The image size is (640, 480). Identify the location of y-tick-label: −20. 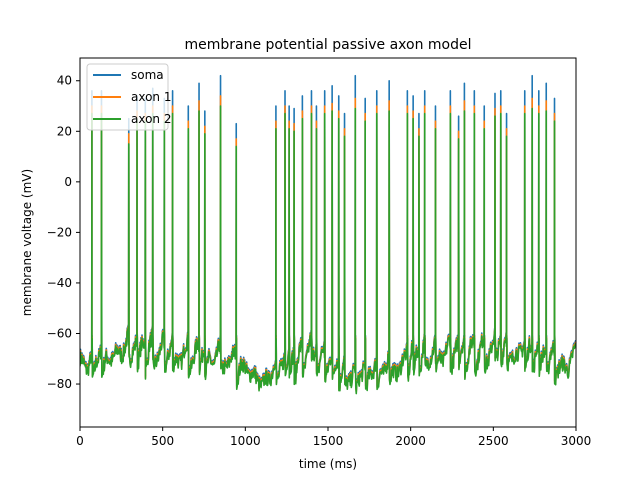
(59, 232).